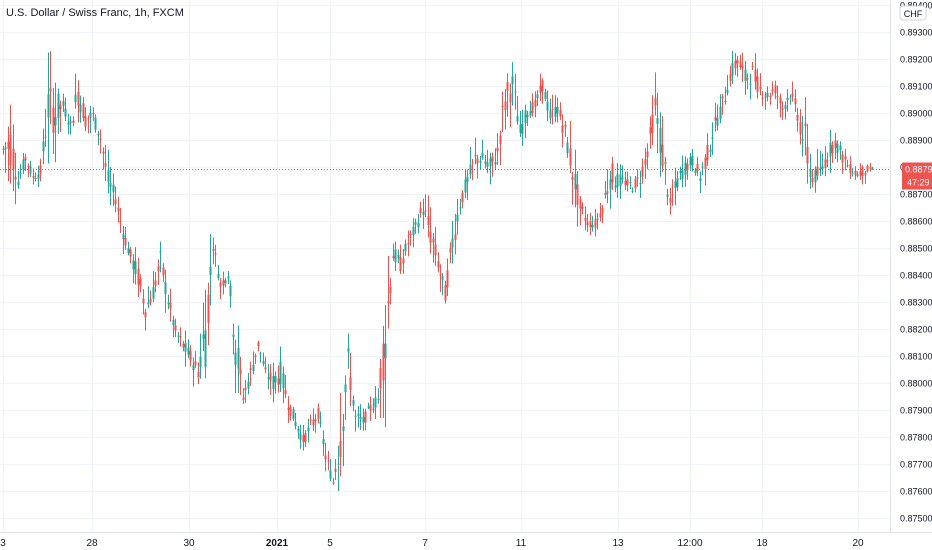 Image resolution: width=932 pixels, height=550 pixels. Describe the element at coordinates (913, 13) in the screenshot. I see `currency-badge: CHF` at that location.